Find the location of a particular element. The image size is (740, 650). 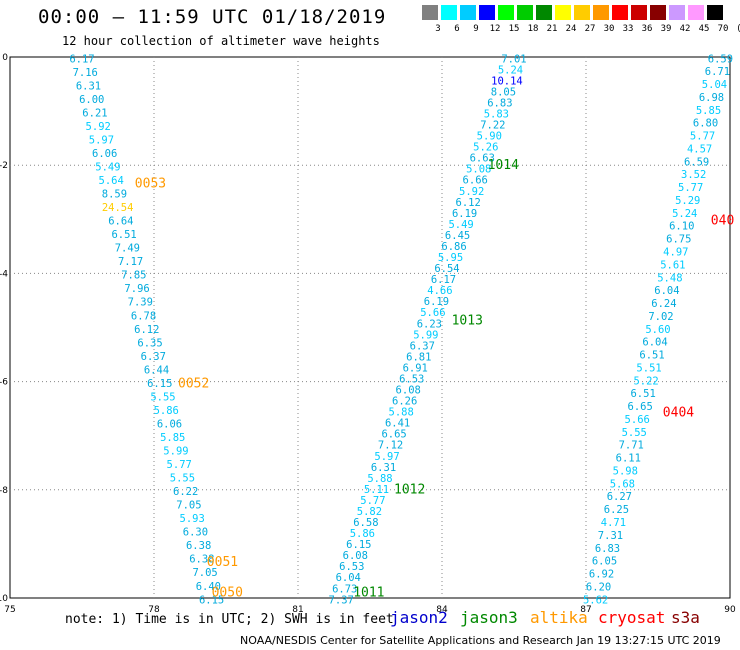

swh-value: 7.12 is located at coordinates (390, 446).